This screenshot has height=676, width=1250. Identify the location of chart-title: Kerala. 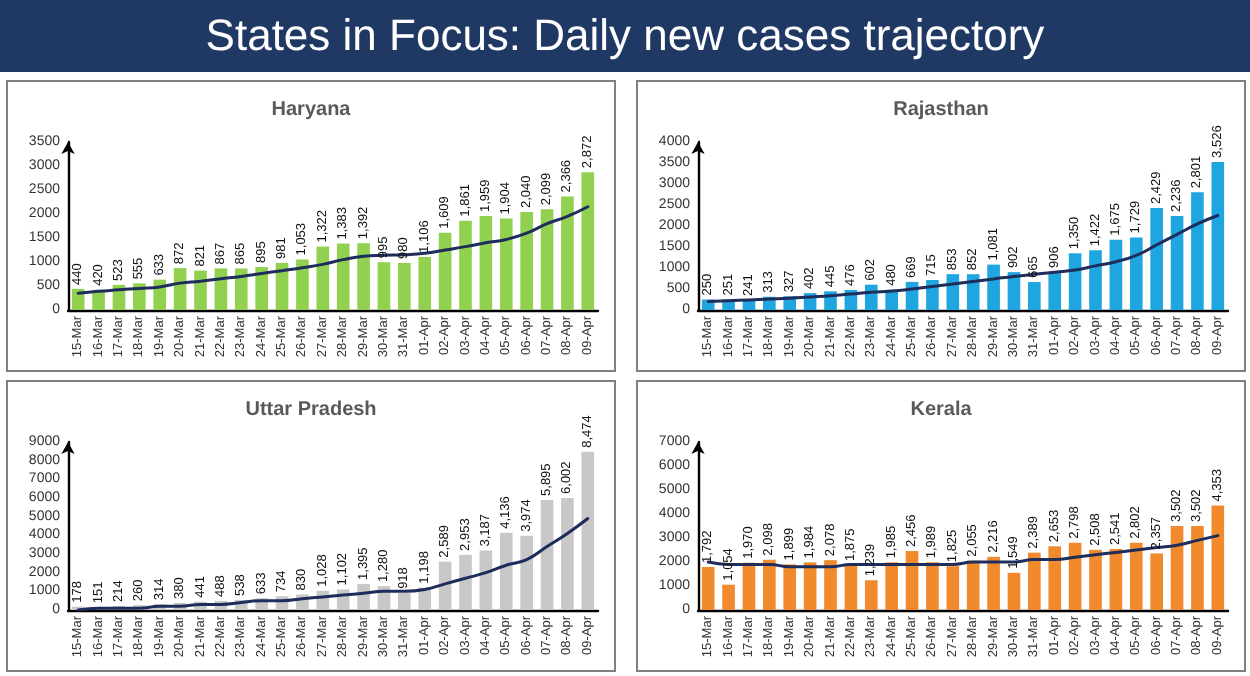
(941, 410).